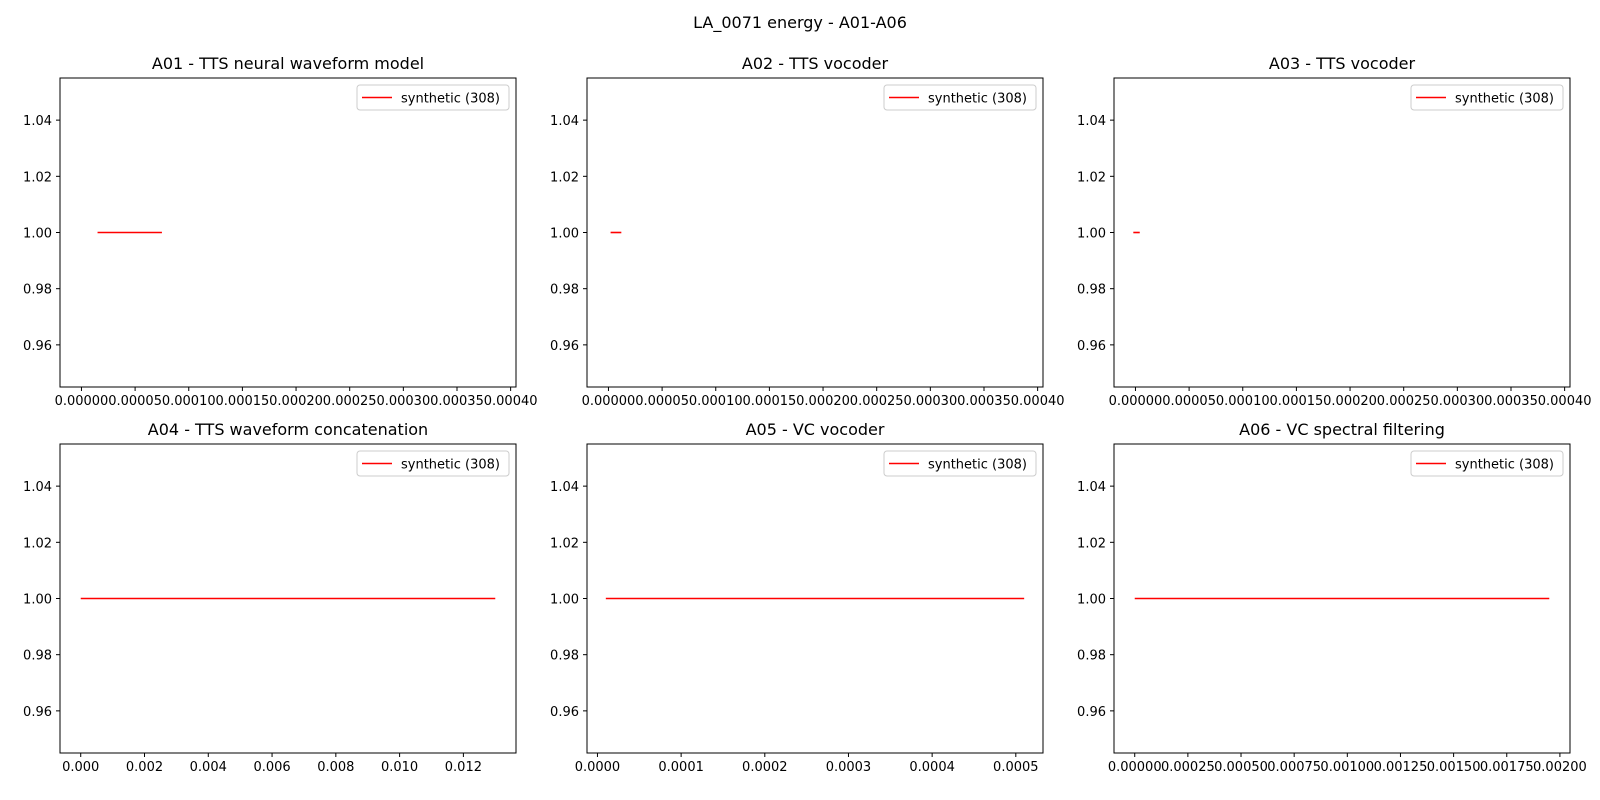  Describe the element at coordinates (80, 767) in the screenshot. I see `x-tick-label: 0.000` at that location.